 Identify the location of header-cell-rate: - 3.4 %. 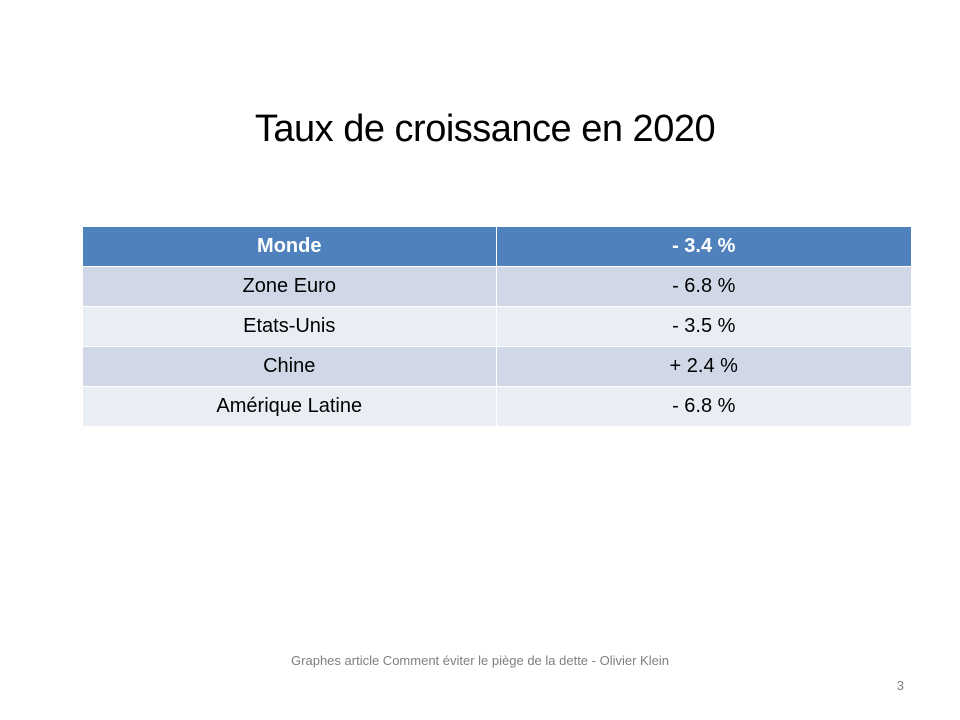
(703, 247).